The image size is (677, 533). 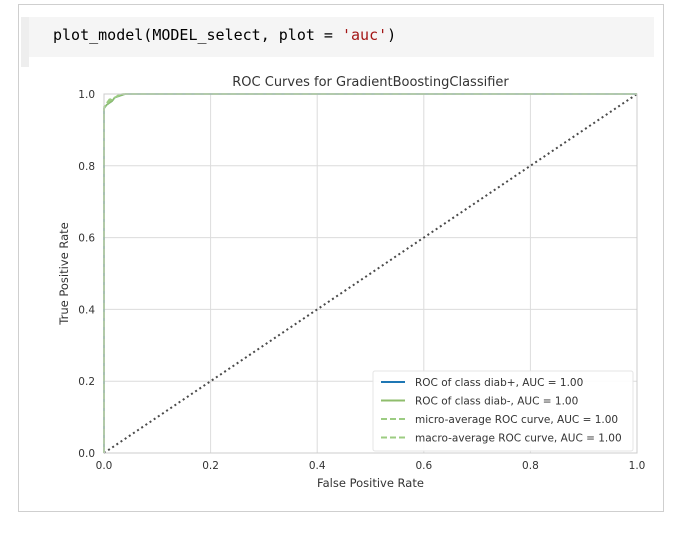 What do you see at coordinates (86, 310) in the screenshot?
I see `y-tick-label: 0.4` at bounding box center [86, 310].